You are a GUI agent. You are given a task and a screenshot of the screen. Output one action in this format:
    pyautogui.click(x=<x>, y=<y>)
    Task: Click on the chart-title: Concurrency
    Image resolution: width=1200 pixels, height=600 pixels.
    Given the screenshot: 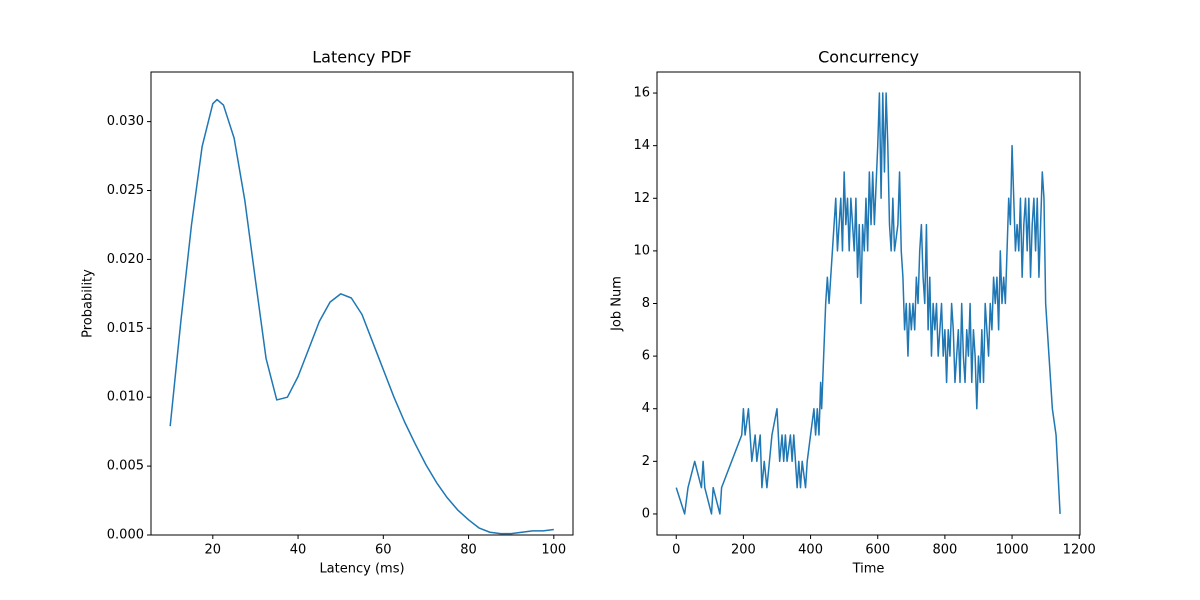 What is the action you would take?
    pyautogui.click(x=868, y=57)
    